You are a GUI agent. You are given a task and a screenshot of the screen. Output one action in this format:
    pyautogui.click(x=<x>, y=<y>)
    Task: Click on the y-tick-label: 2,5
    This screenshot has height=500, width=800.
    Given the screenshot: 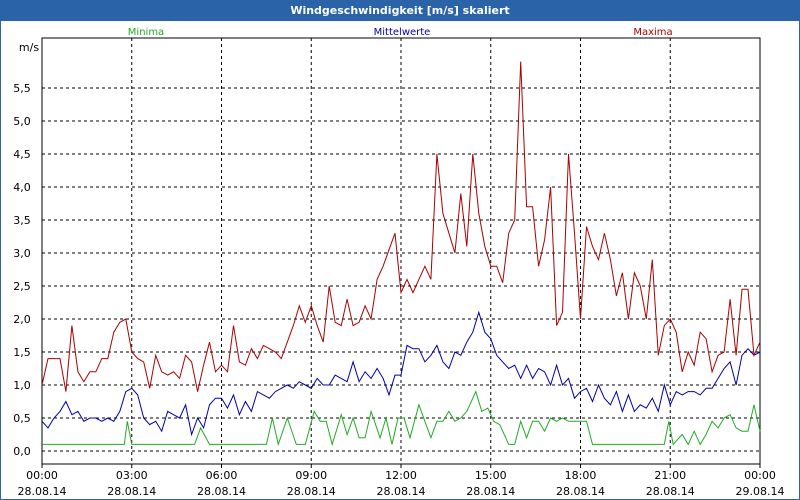 What is the action you would take?
    pyautogui.click(x=22, y=286)
    